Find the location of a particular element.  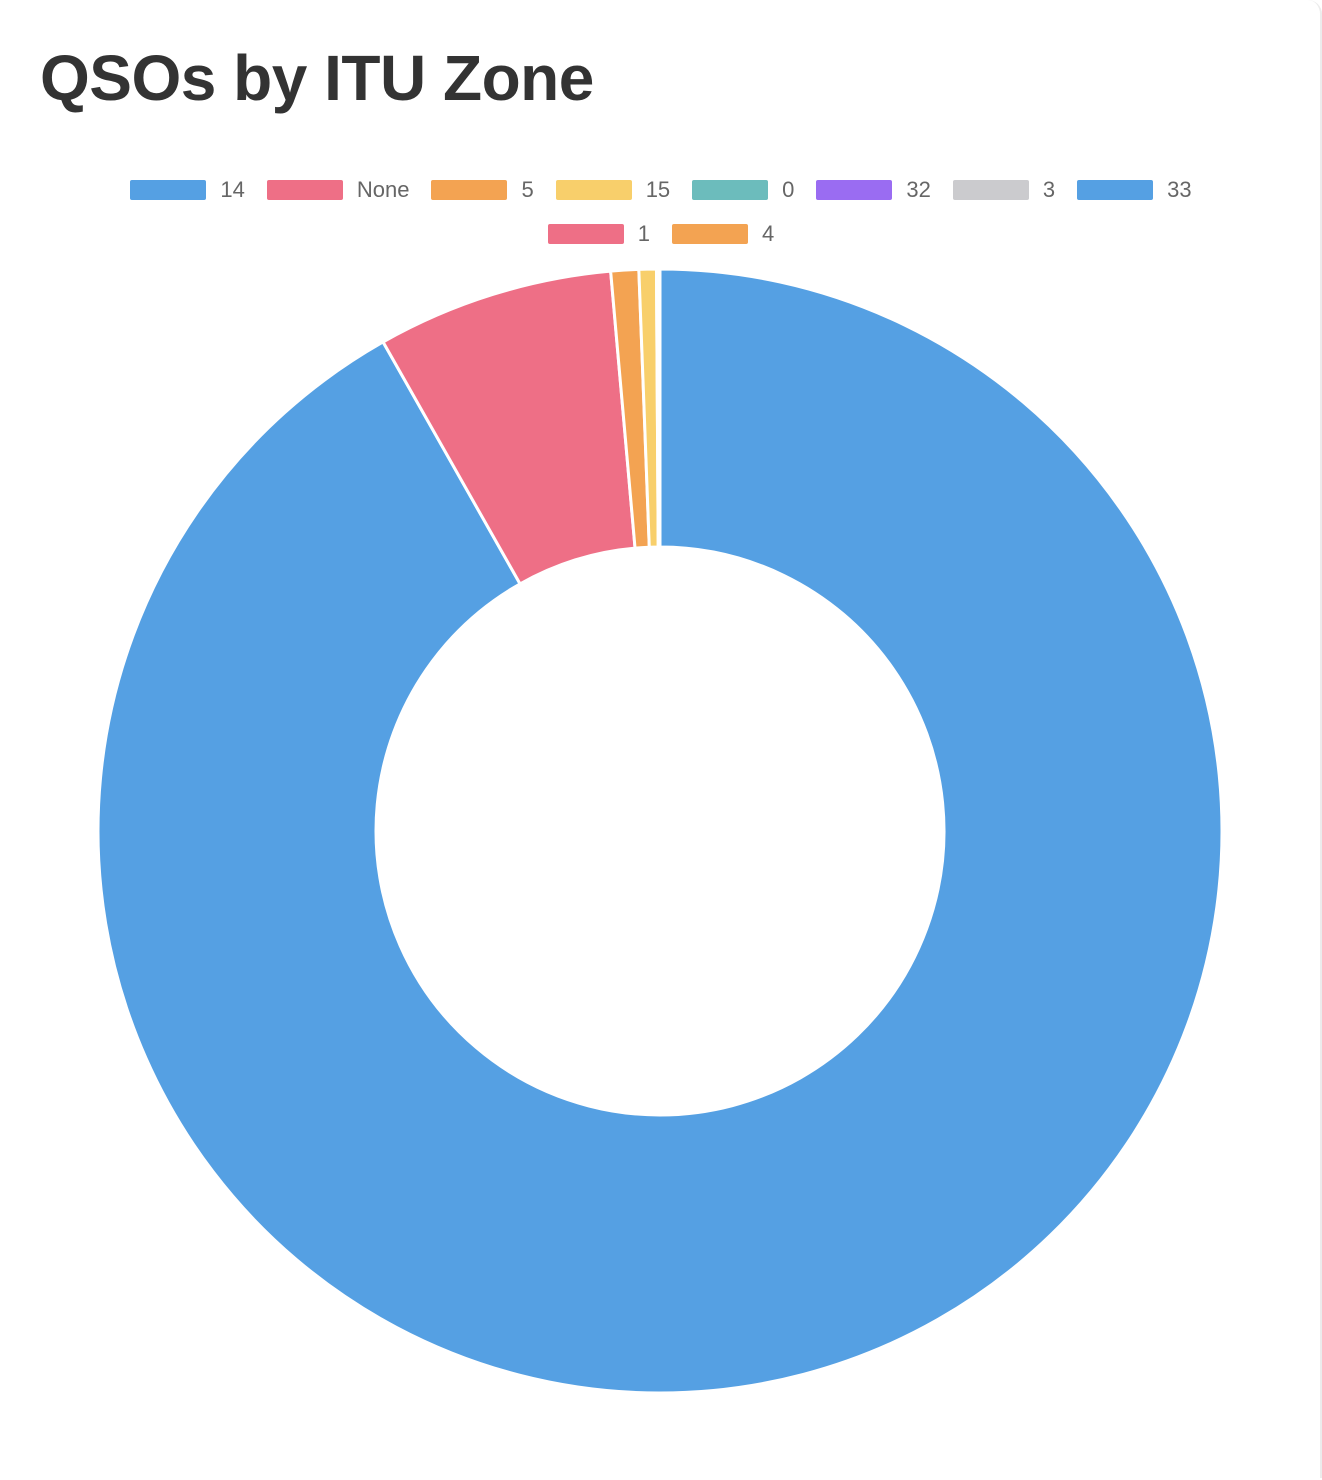

legend-item-14: 14 is located at coordinates (187, 190).